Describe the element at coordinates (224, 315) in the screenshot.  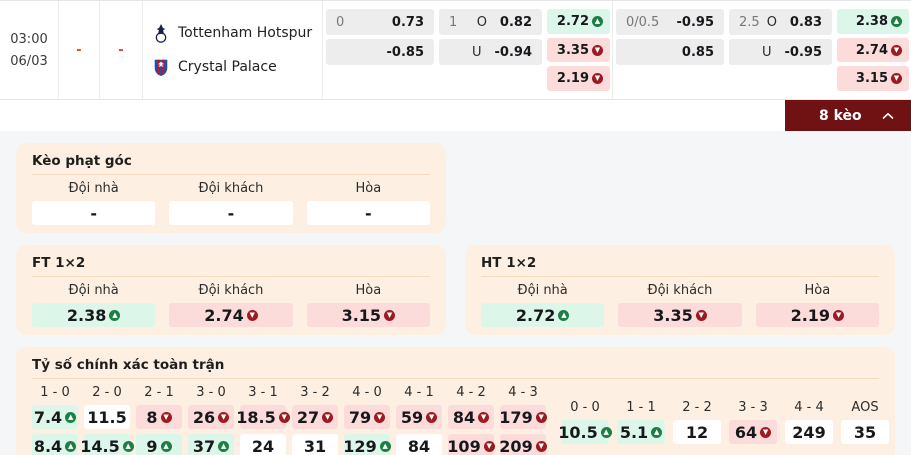
I see `odds-value: 2.74` at that location.